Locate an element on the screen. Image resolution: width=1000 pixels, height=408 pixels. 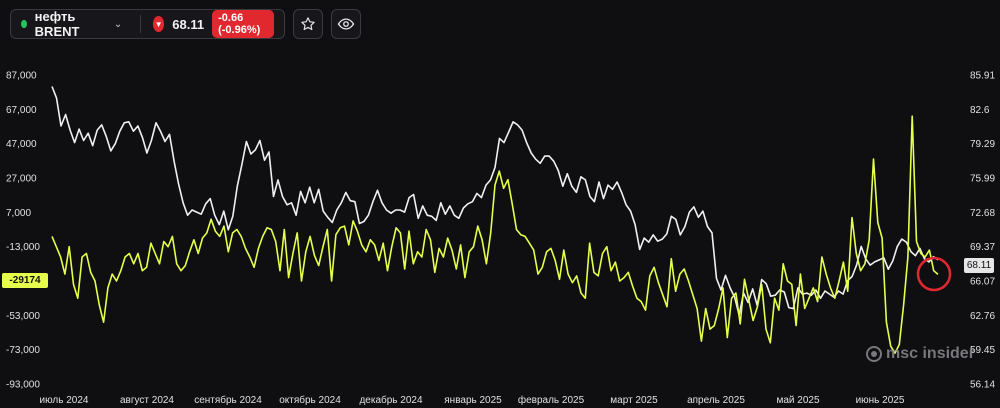
divider is located at coordinates (140, 24).